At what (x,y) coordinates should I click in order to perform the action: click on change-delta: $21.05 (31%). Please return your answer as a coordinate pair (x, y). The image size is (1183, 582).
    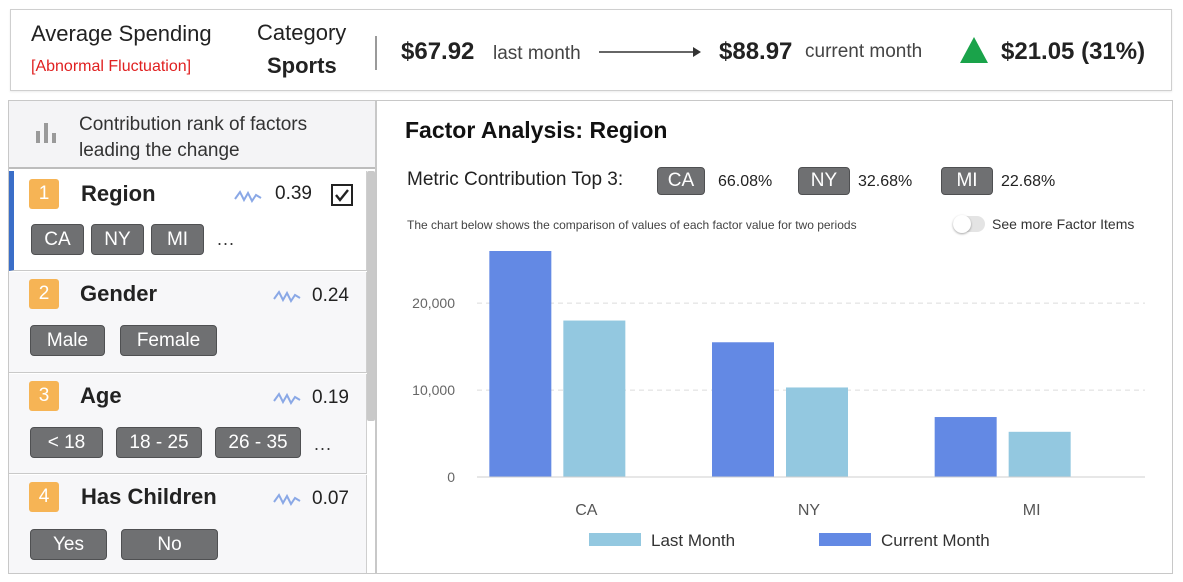
    Looking at the image, I should click on (1073, 51).